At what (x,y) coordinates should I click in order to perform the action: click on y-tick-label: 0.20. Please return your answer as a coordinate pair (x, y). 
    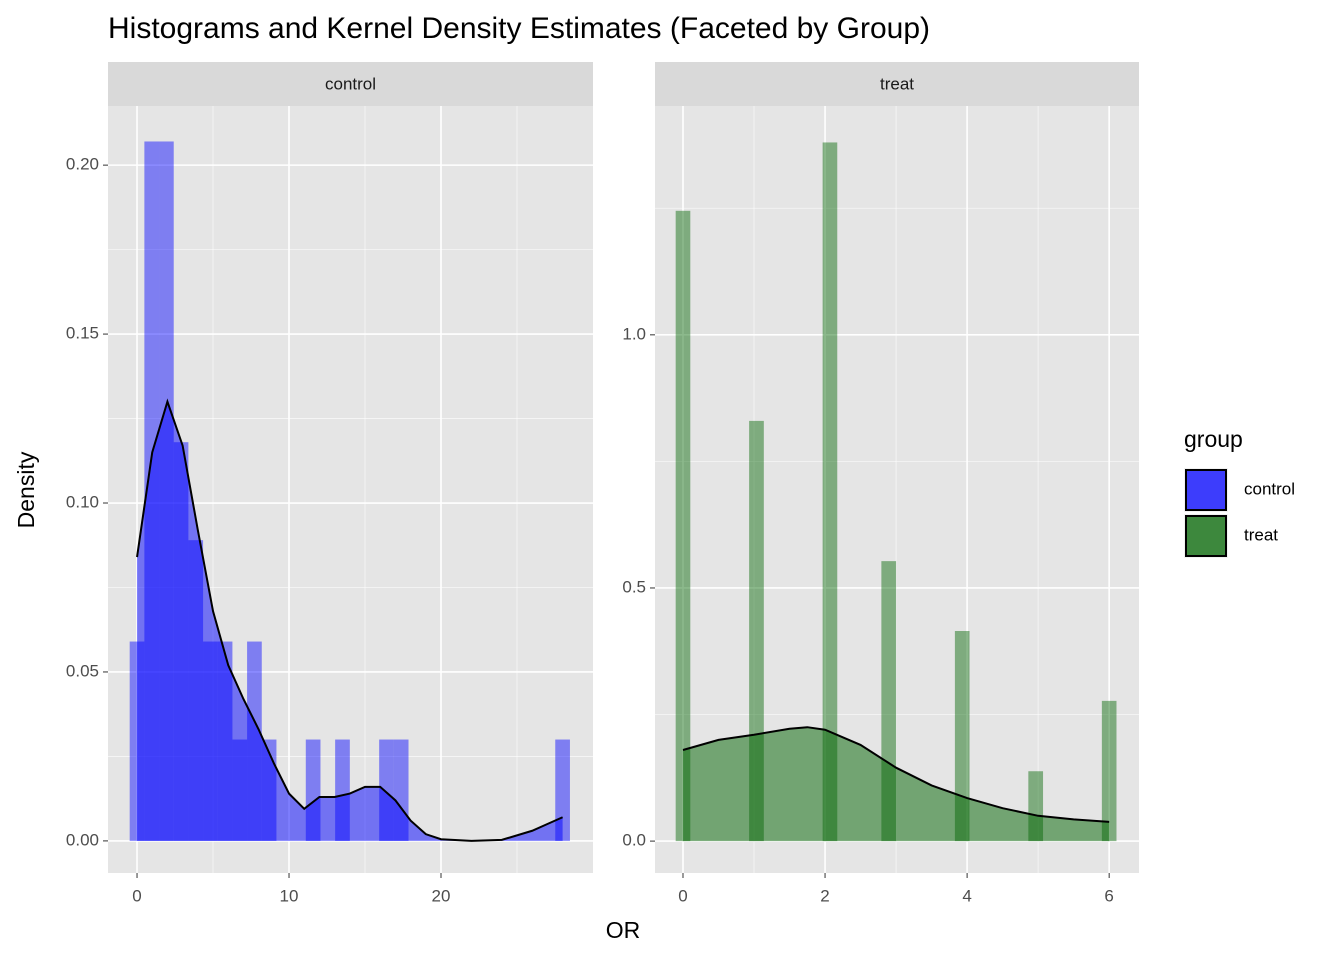
    Looking at the image, I should click on (82, 164).